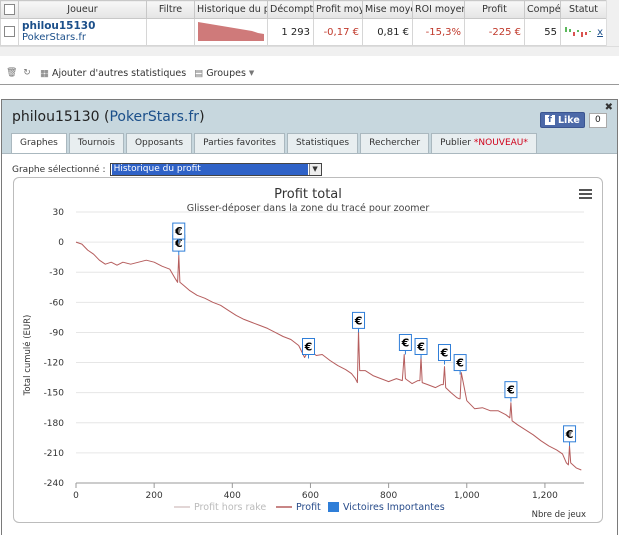  I want to click on y-axis-label: Total cumulé (EUR), so click(27, 356).